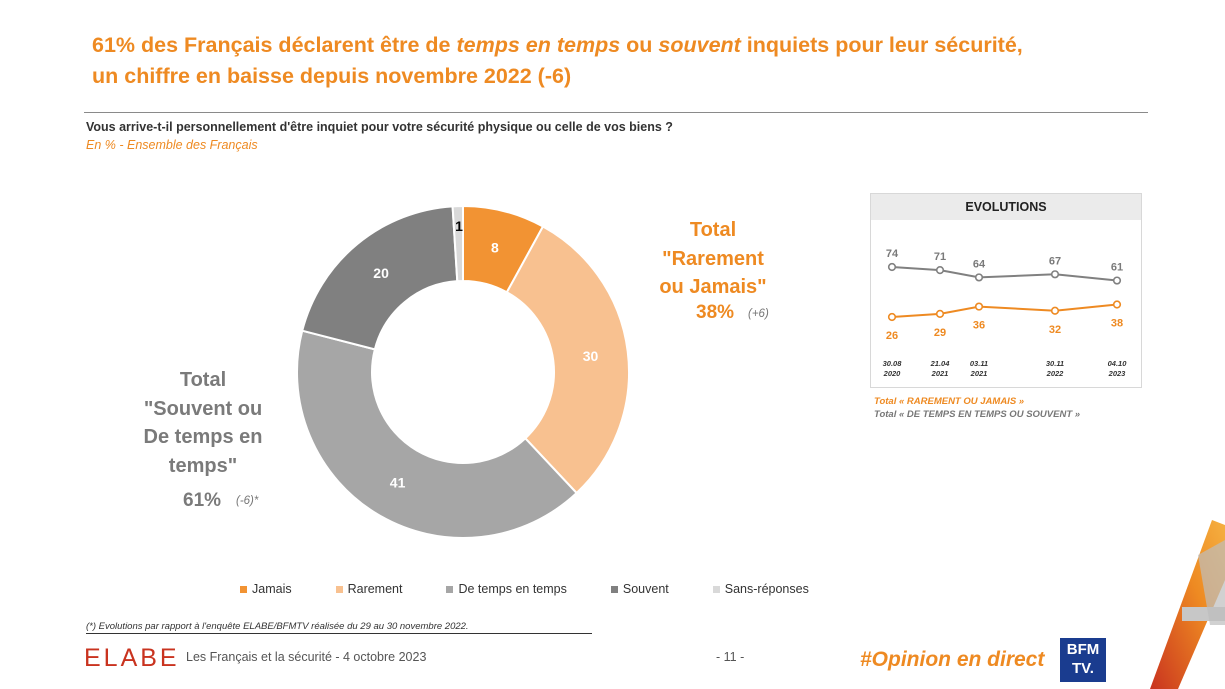 This screenshot has width=1225, height=689. I want to click on total-rarement-jamais-pct: 38%, so click(715, 312).